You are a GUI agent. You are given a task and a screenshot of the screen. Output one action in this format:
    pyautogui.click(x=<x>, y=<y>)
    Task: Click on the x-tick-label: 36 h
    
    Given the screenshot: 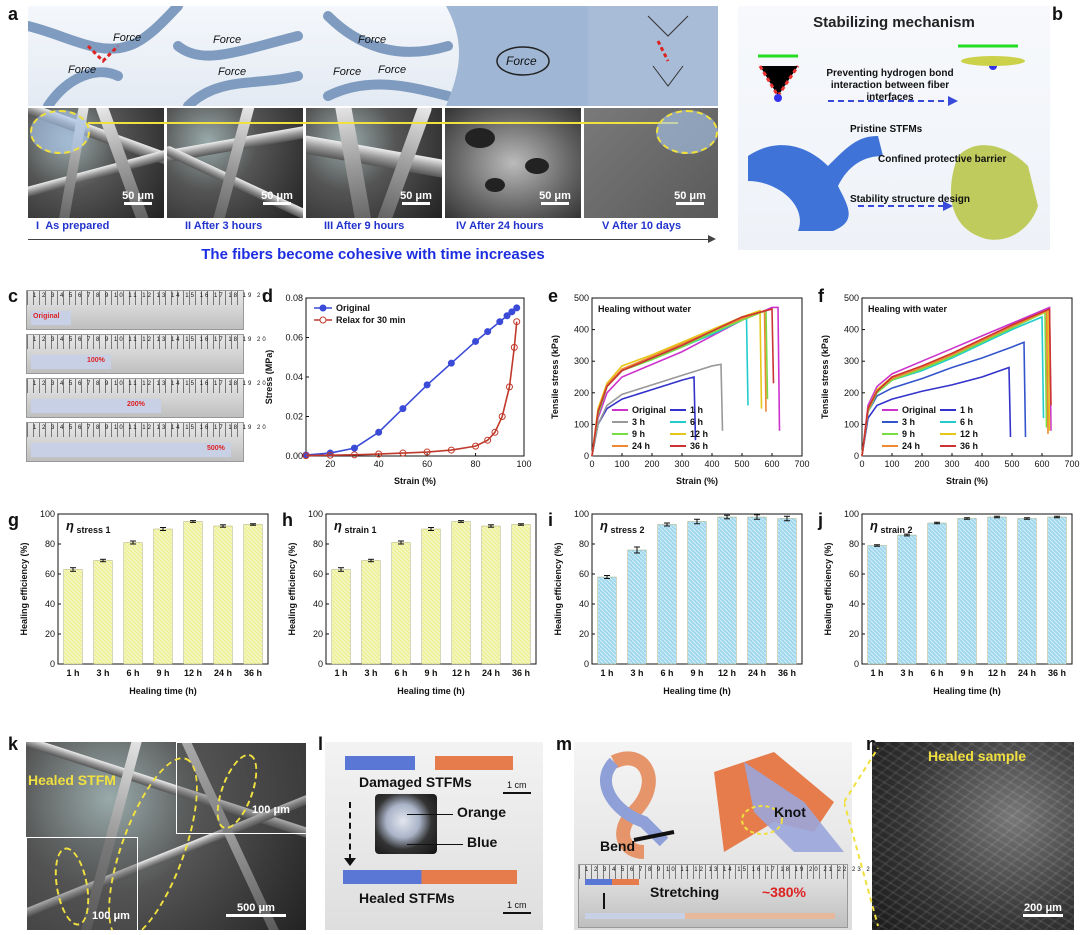 What is the action you would take?
    pyautogui.click(x=521, y=673)
    